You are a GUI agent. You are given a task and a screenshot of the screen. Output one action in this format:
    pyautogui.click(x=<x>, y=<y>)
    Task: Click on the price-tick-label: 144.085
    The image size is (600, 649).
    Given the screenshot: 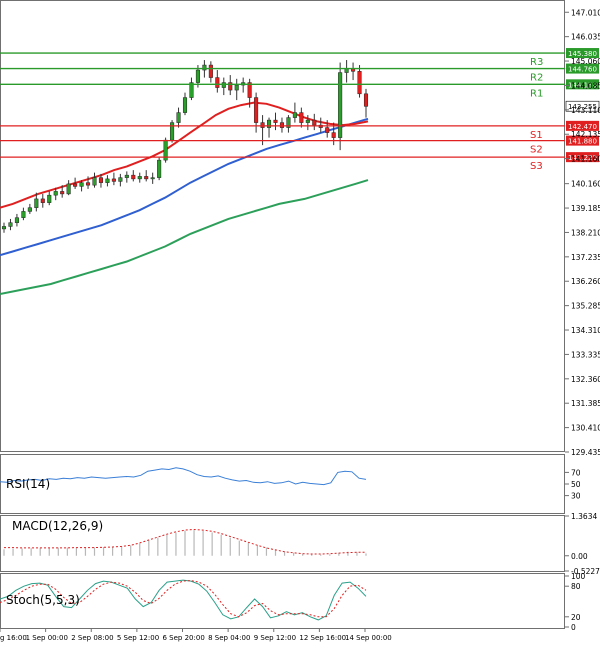 What is the action you would take?
    pyautogui.click(x=585, y=85)
    